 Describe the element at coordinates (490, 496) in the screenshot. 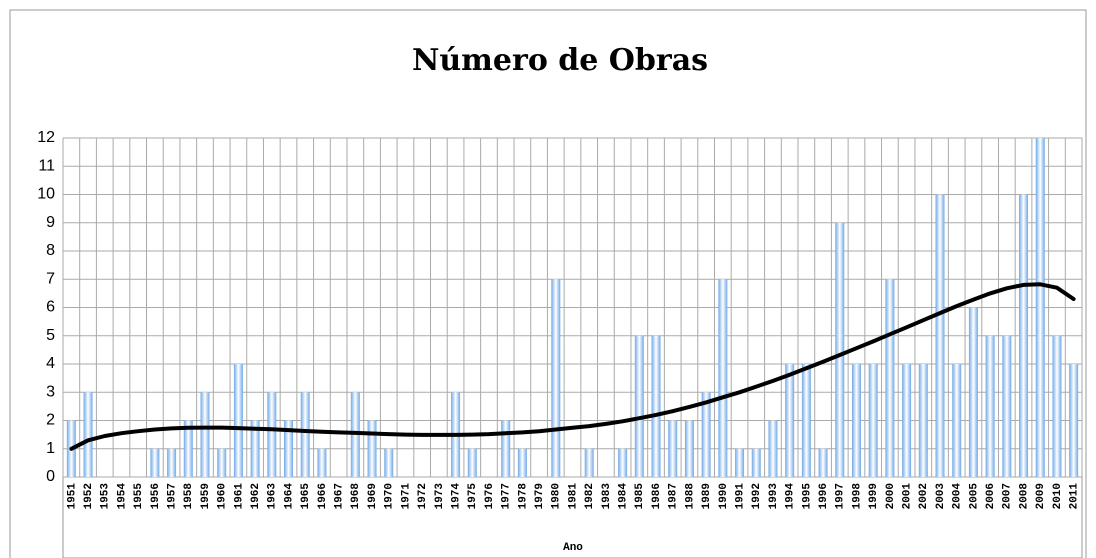

I see `x-tick-label: 1976` at that location.